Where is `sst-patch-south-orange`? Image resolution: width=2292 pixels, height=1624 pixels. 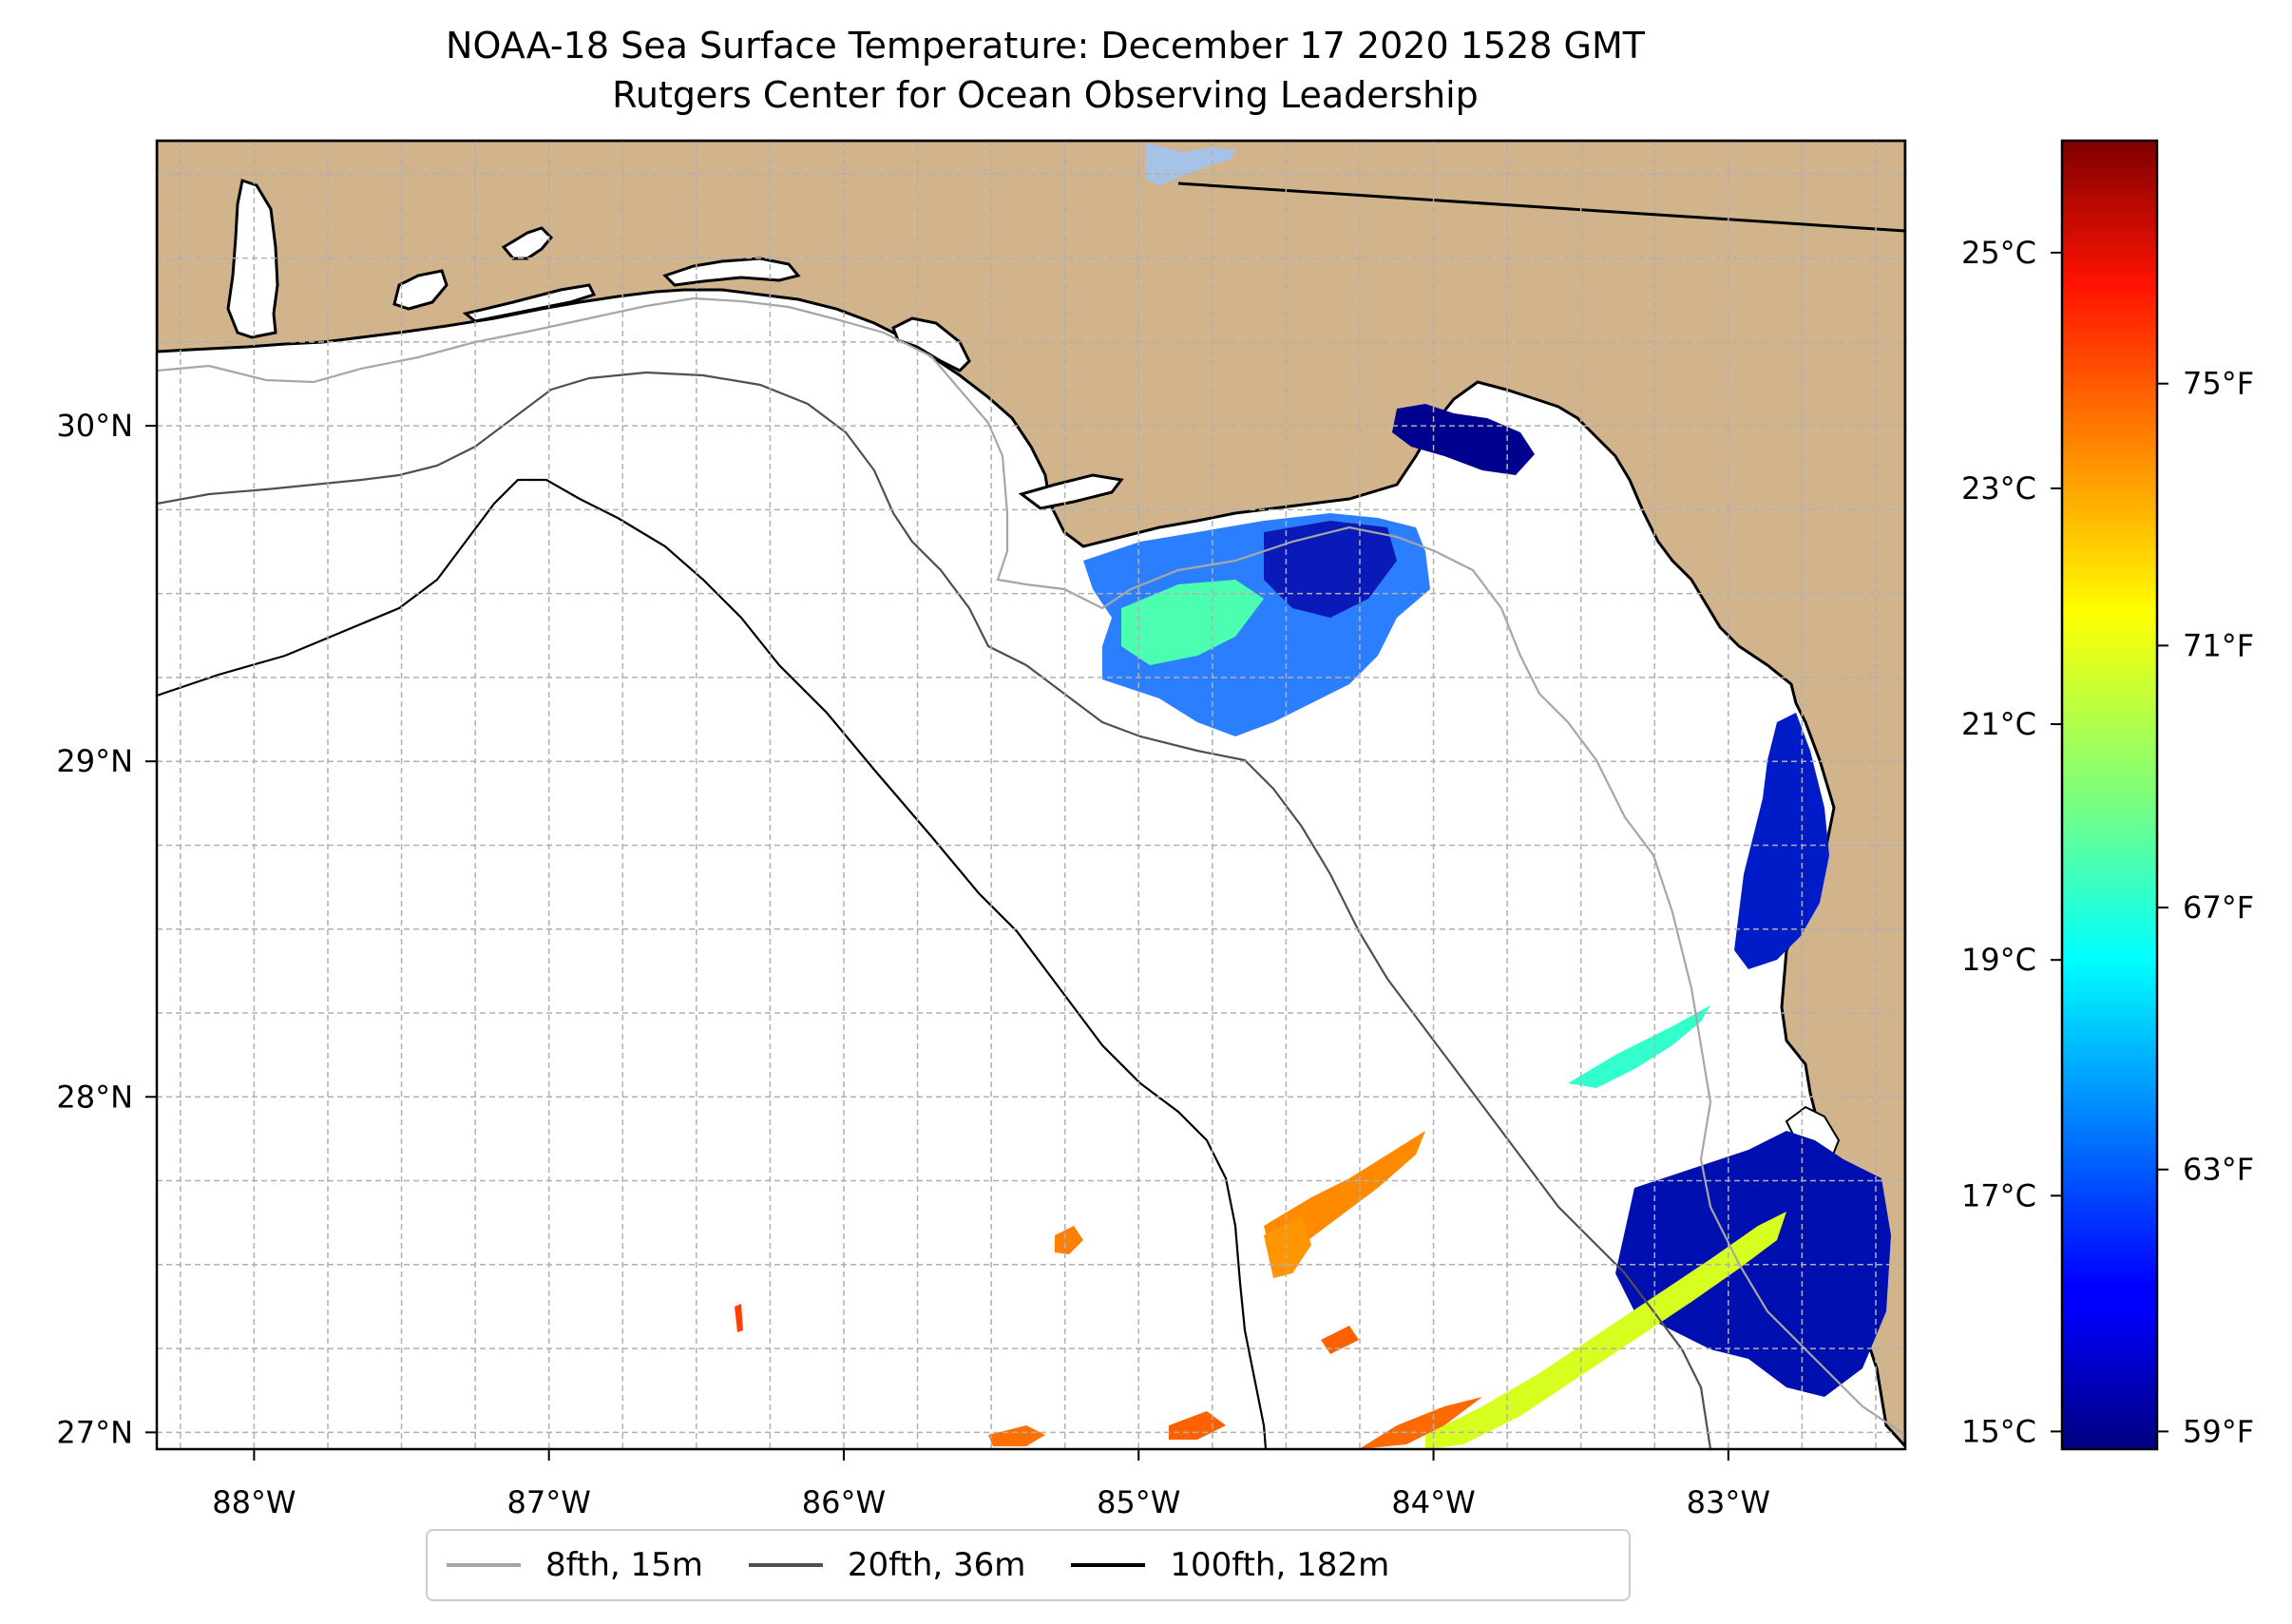 sst-patch-south-orange is located at coordinates (1420, 1423).